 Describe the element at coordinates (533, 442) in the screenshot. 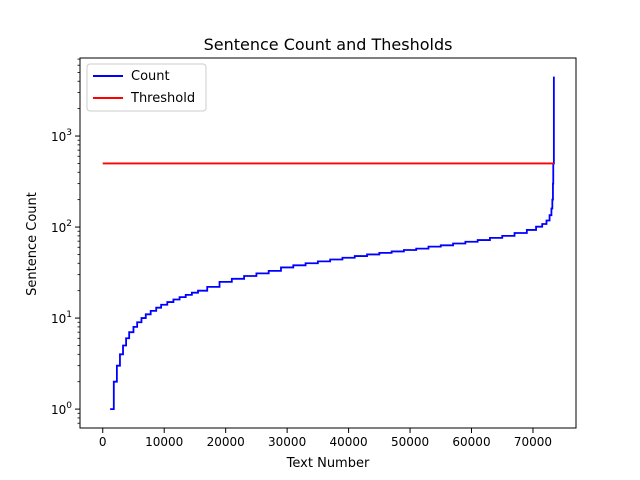

I see `x-tick-label: 70000` at that location.